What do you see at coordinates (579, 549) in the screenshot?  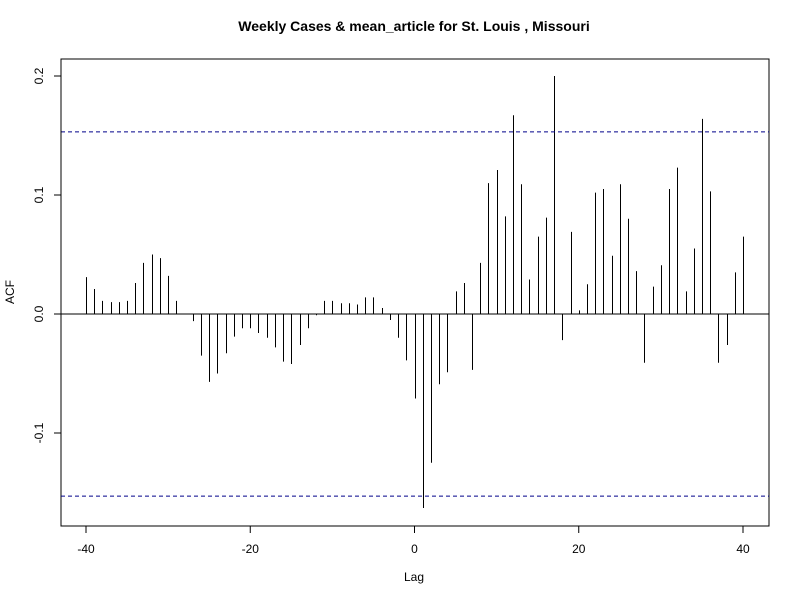 I see `x-tick-label: 20` at bounding box center [579, 549].